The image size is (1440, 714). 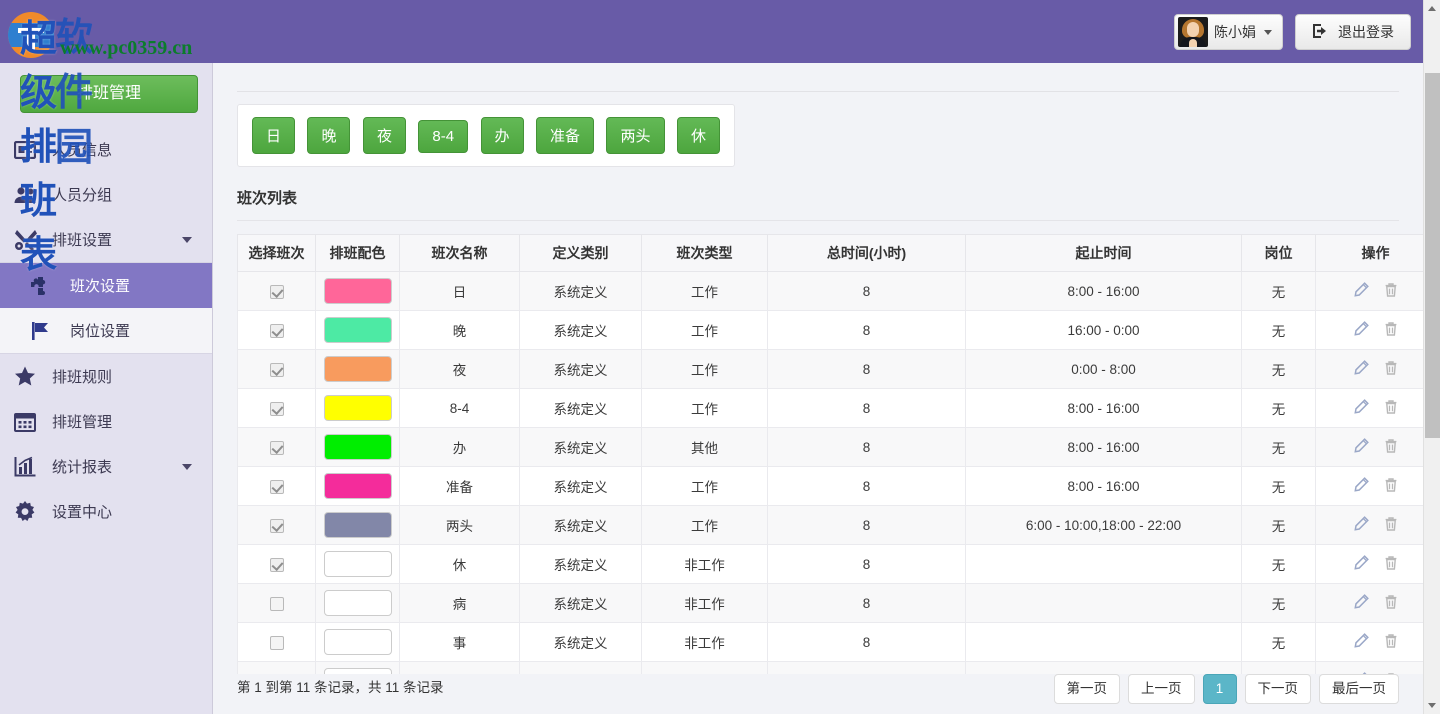 What do you see at coordinates (502, 135) in the screenshot?
I see `shift-button-office: 办` at bounding box center [502, 135].